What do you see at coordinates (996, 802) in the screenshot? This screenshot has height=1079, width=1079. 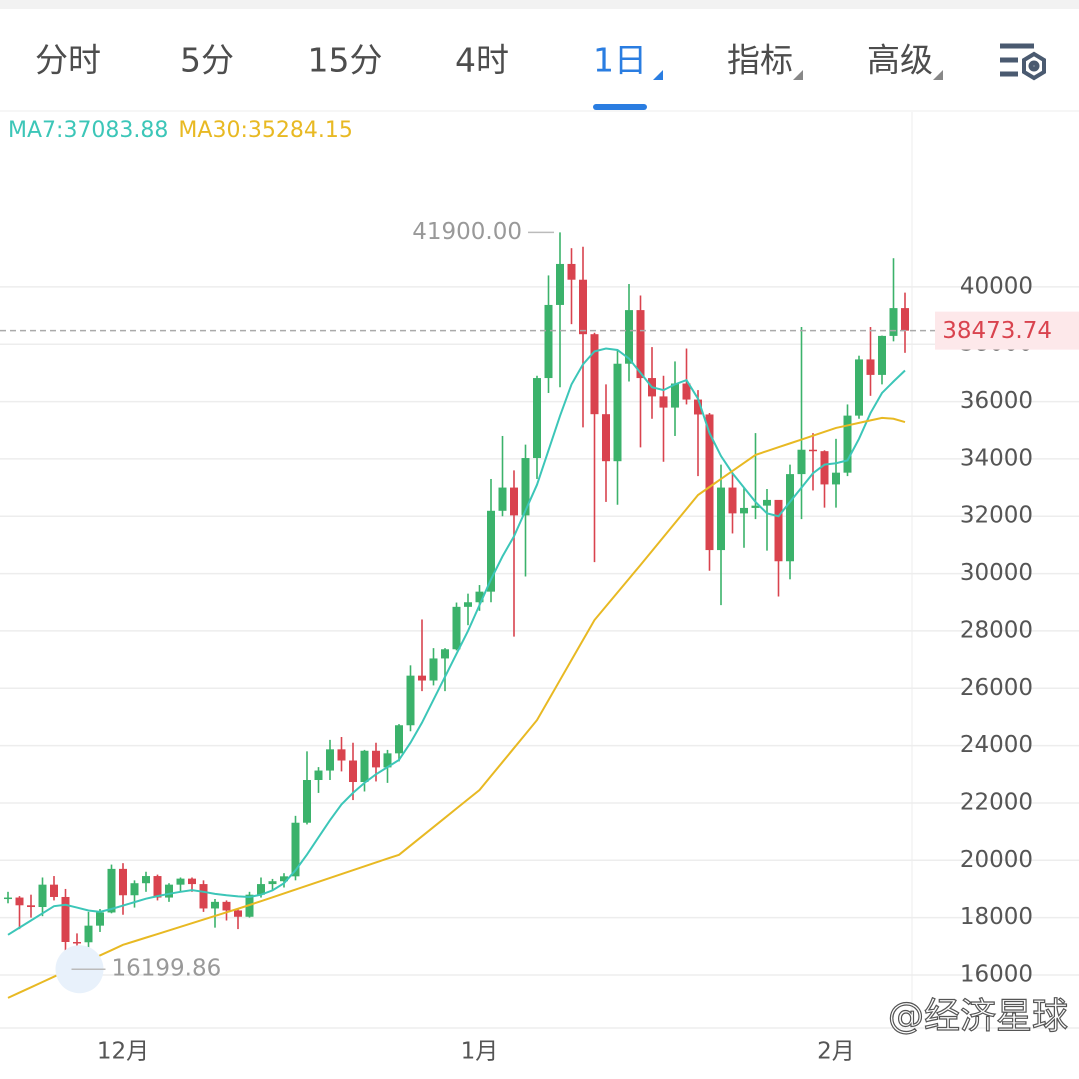 I see `y-tick-label: 22000` at bounding box center [996, 802].